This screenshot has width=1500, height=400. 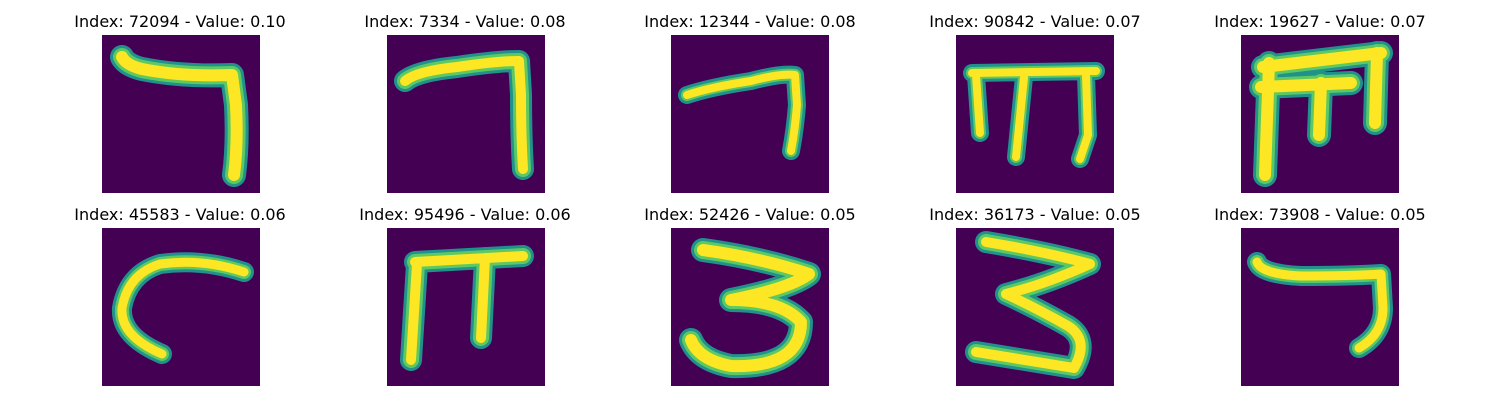 What do you see at coordinates (1320, 214) in the screenshot?
I see `panel-title: Index: 73908 - Value: 0.05` at bounding box center [1320, 214].